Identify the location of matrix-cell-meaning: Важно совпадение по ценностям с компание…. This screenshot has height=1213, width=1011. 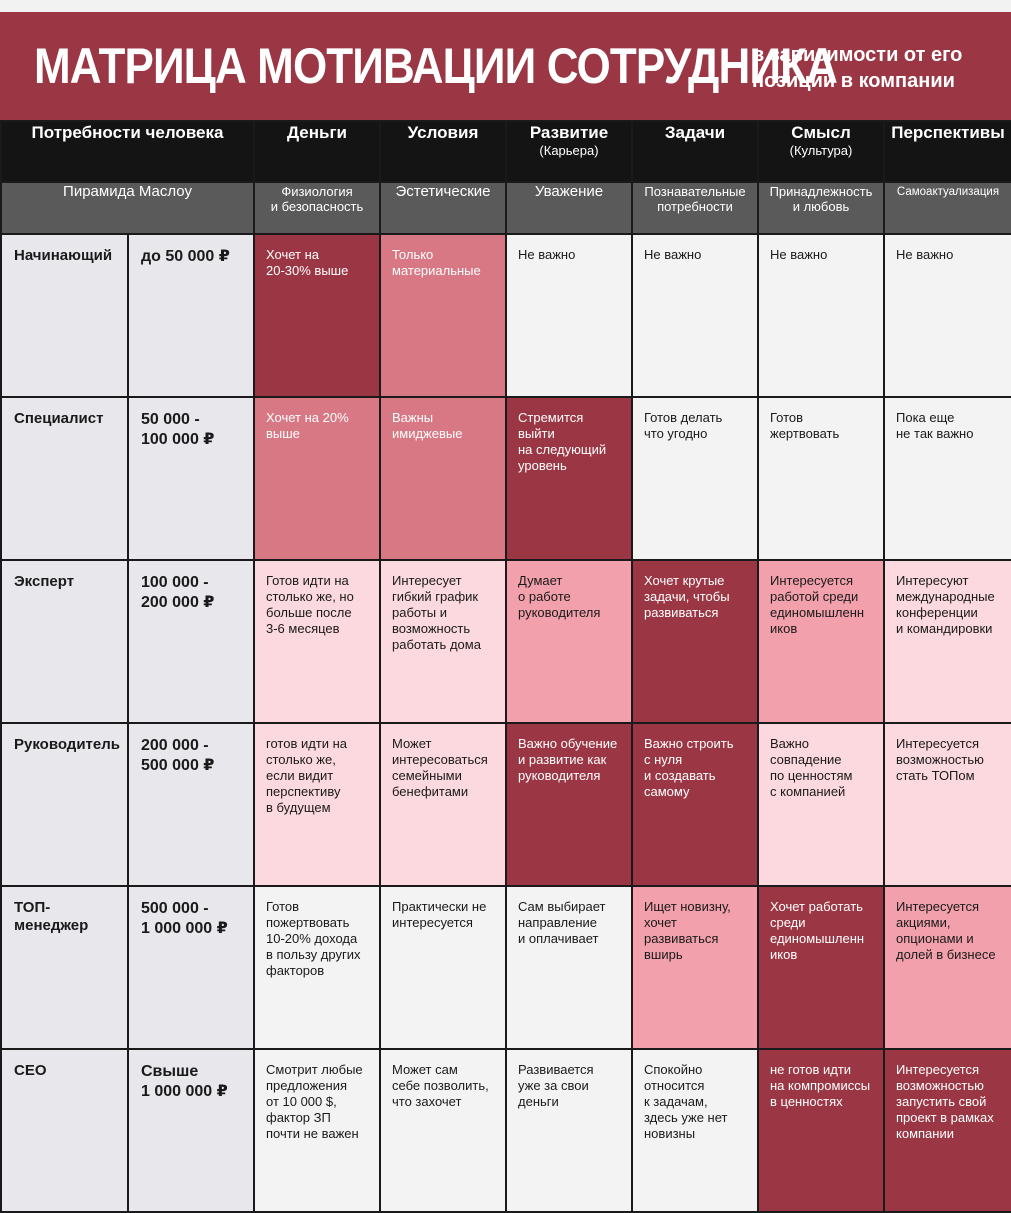
(821, 804).